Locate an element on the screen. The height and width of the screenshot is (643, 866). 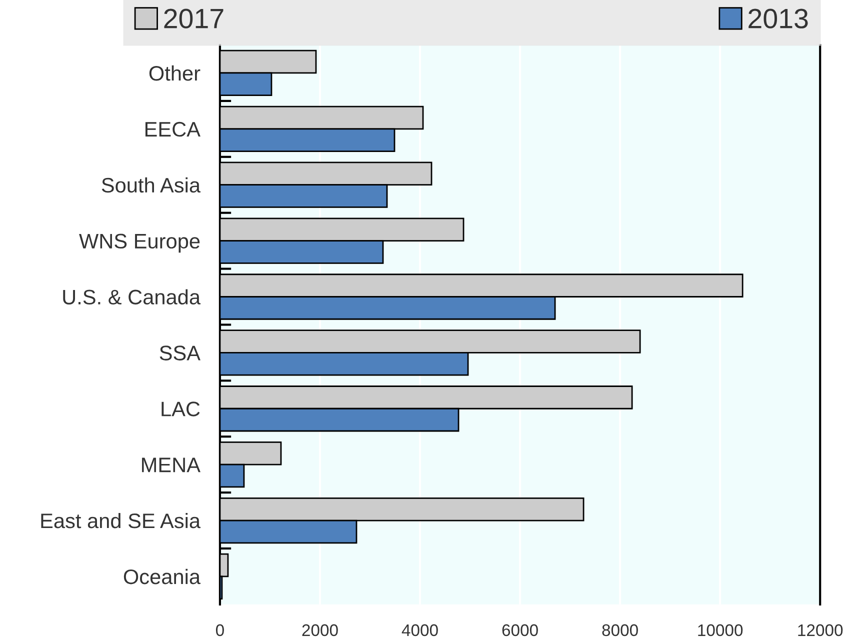
legend-label: 2017 is located at coordinates (194, 18).